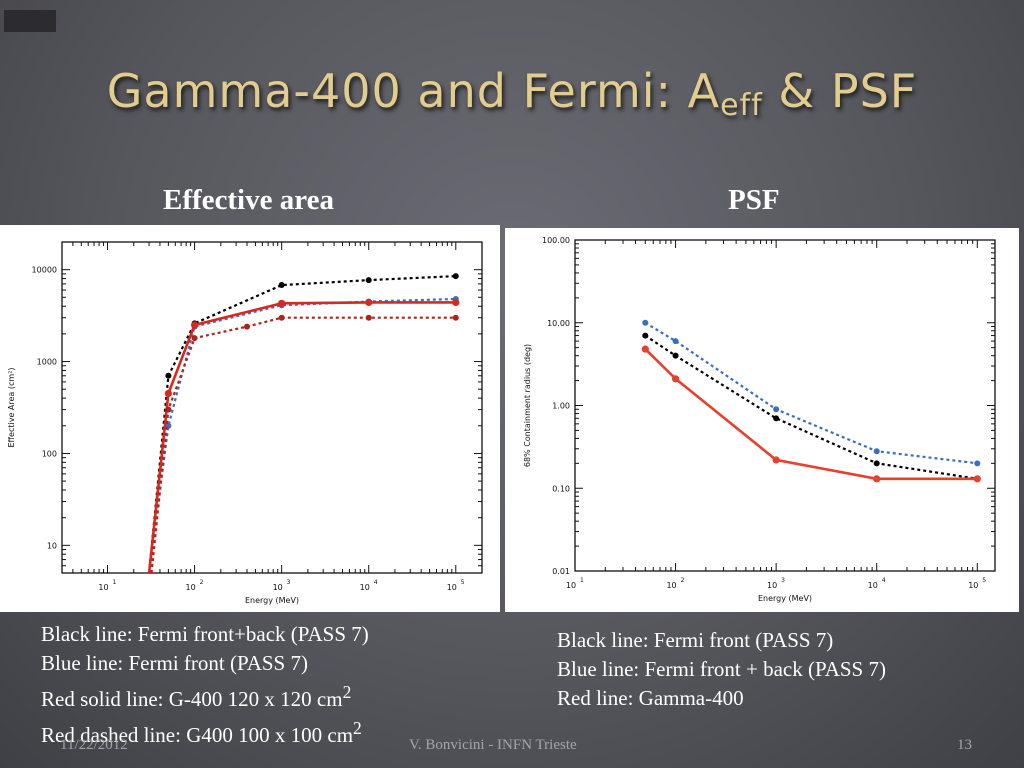 The image size is (1024, 768). What do you see at coordinates (527, 405) in the screenshot?
I see `y-axis-label: 68% Containment radius (deg)` at bounding box center [527, 405].